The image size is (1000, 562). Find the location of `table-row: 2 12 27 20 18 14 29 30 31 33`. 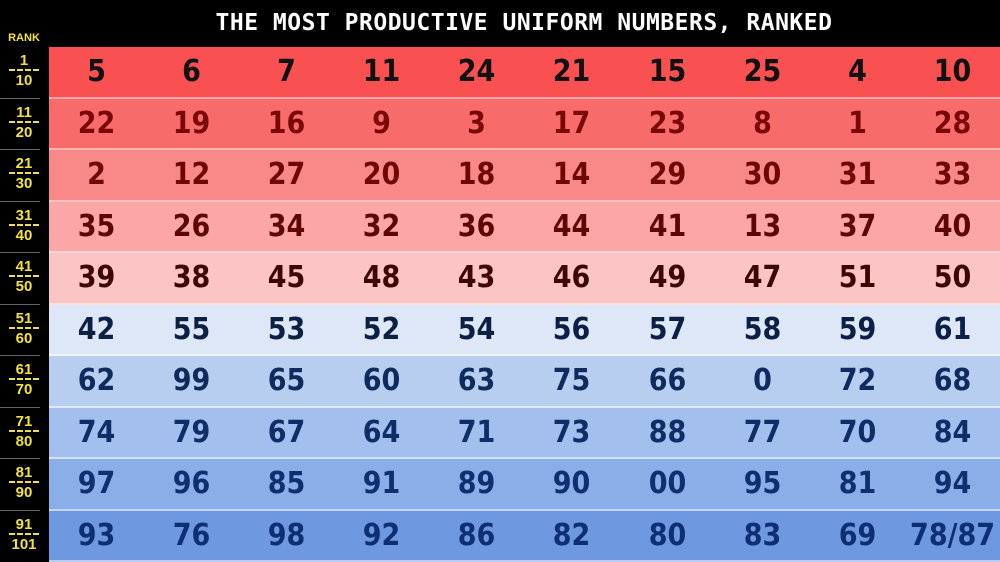

table-row: 2 12 27 20 18 14 29 30 31 33 is located at coordinates (524, 176).